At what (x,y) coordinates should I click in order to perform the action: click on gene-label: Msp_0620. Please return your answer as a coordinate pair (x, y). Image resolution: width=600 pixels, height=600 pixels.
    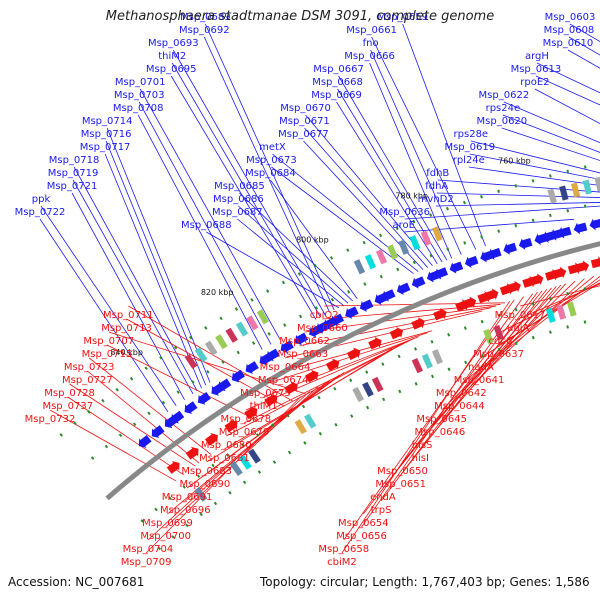
    Looking at the image, I should click on (502, 121).